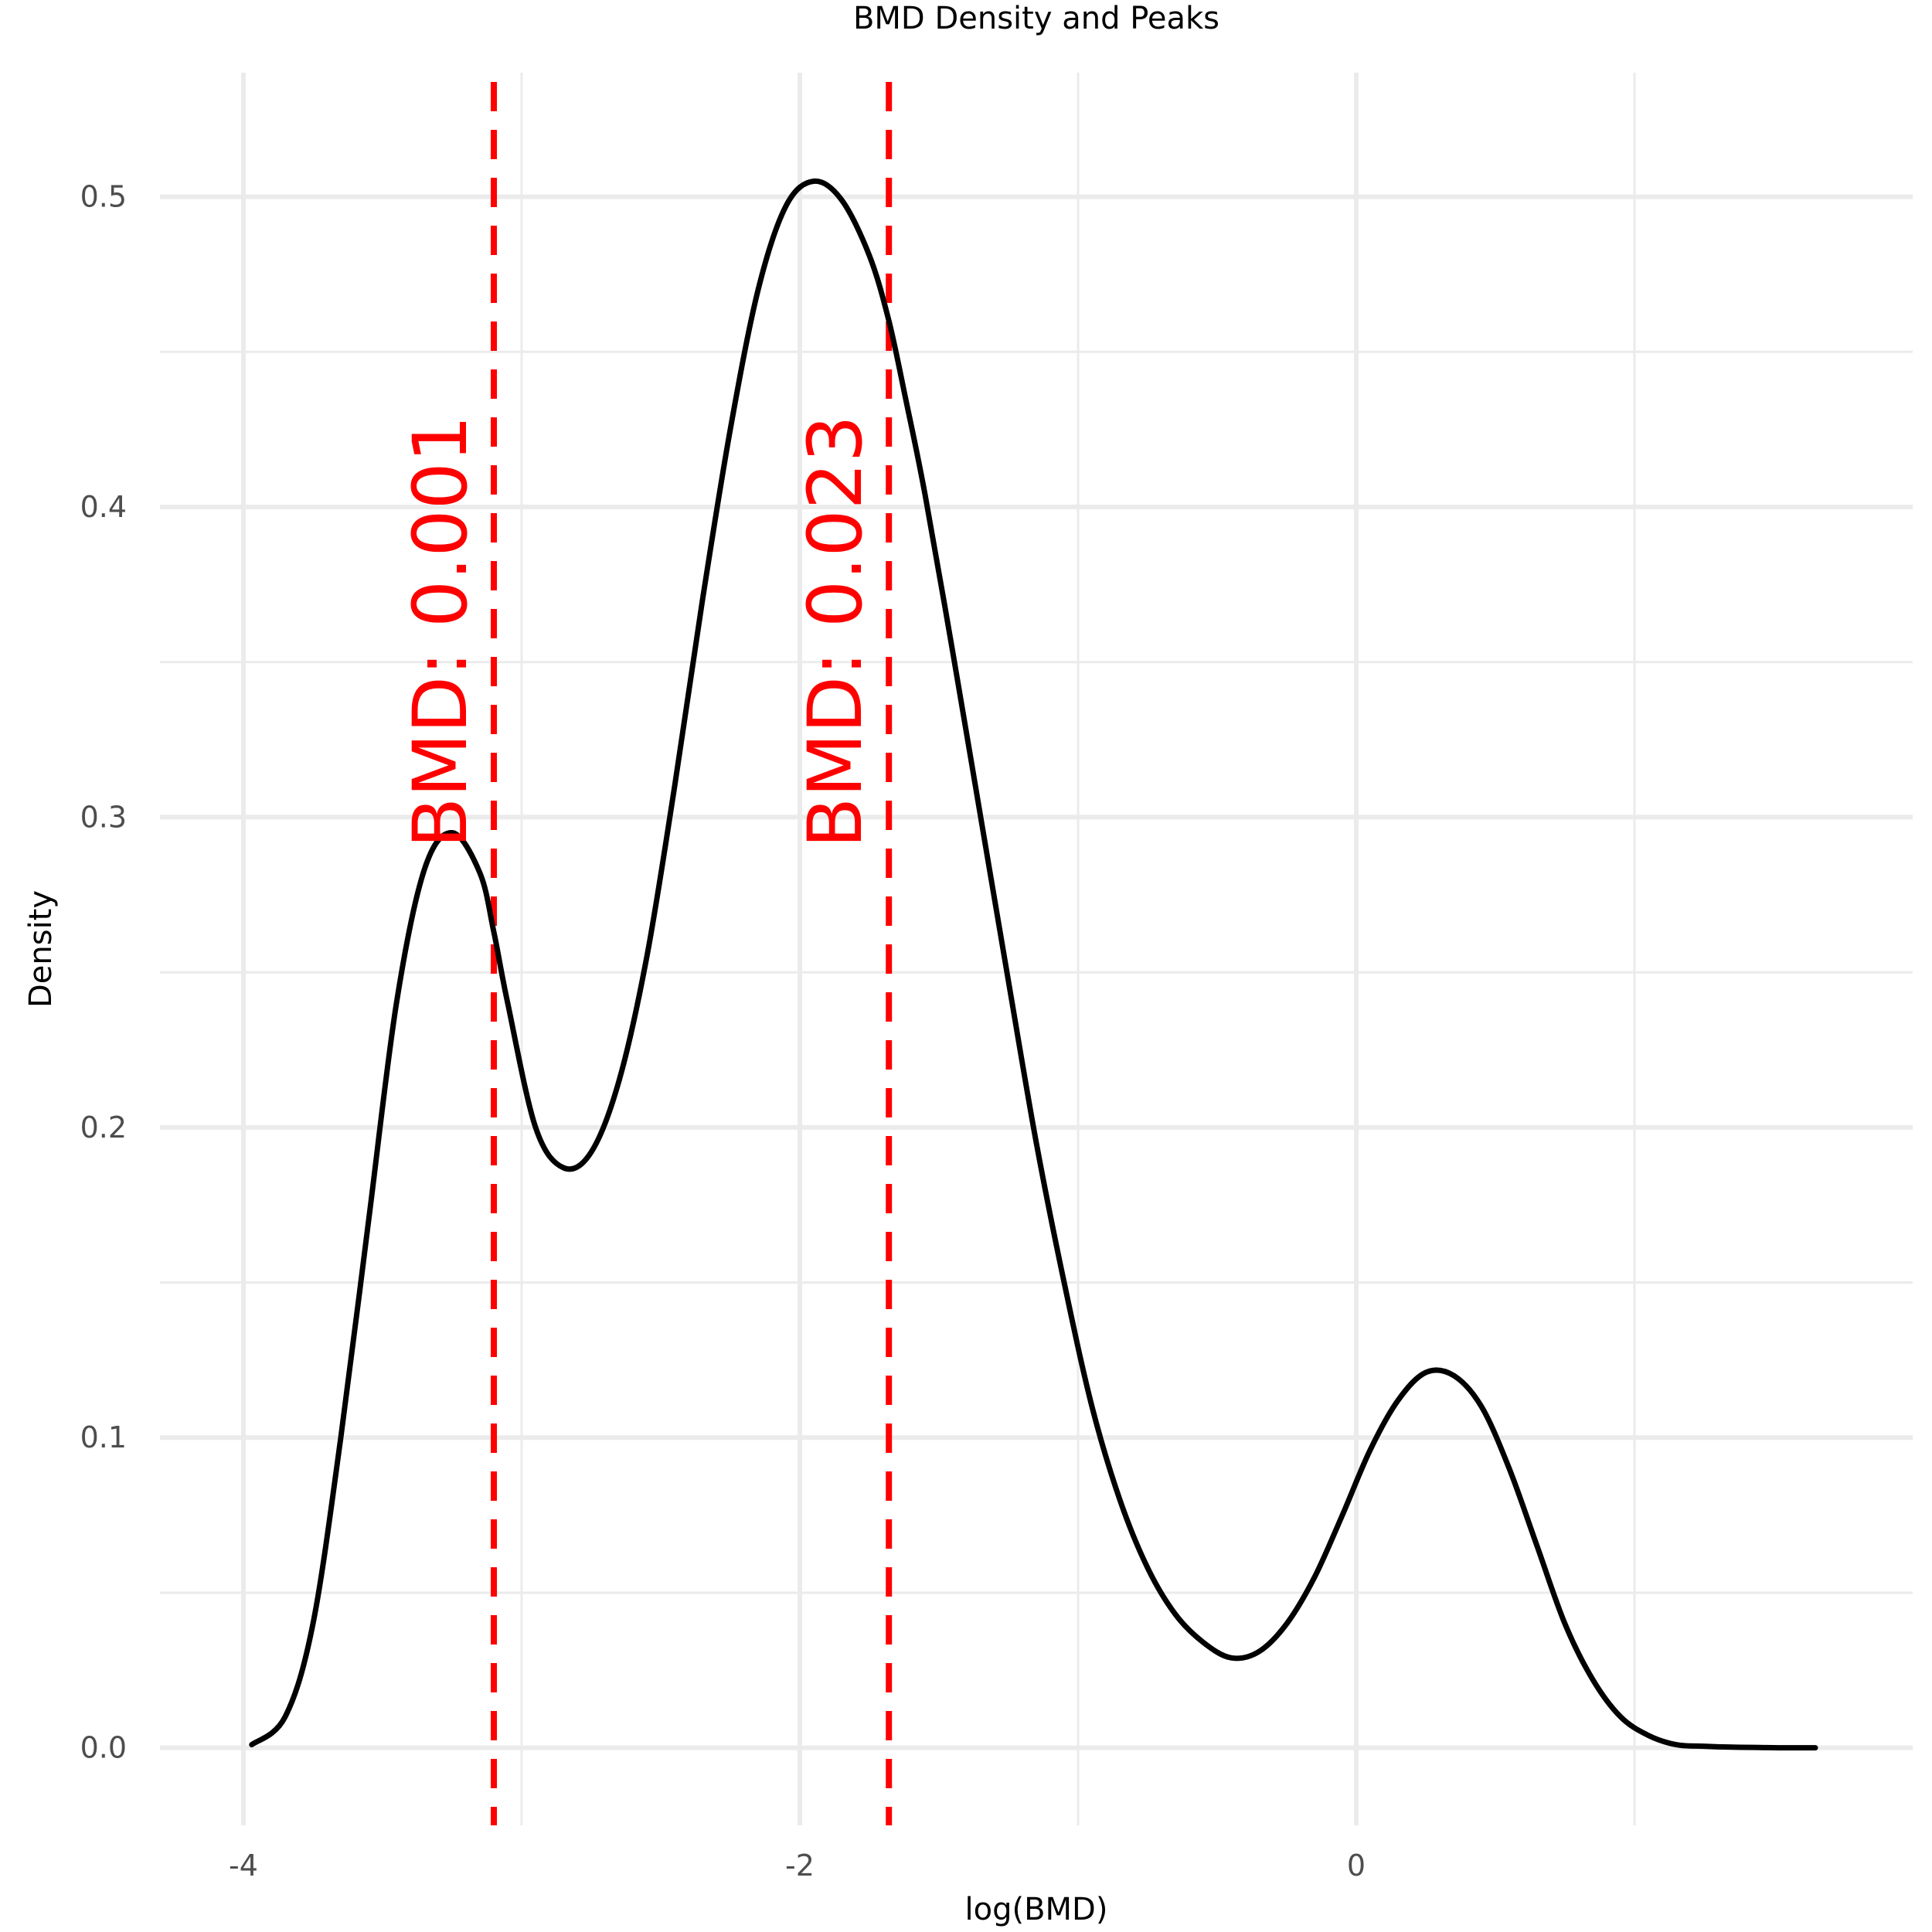 The width and height of the screenshot is (1932, 1932). I want to click on x-tick-label: -2, so click(800, 1866).